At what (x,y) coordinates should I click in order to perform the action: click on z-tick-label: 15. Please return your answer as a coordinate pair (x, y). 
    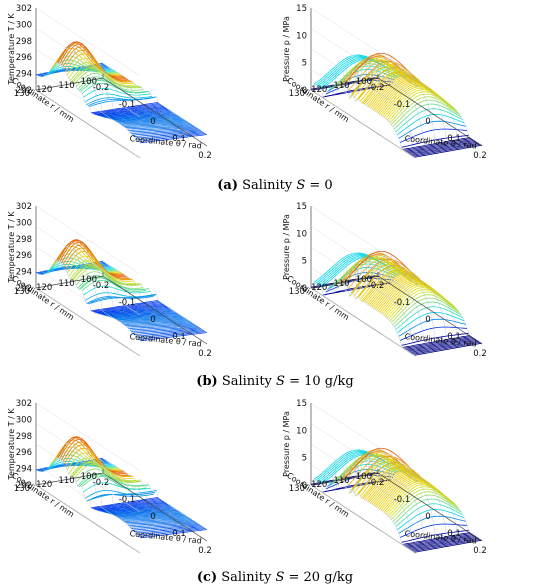
    Looking at the image, I should click on (301, 9).